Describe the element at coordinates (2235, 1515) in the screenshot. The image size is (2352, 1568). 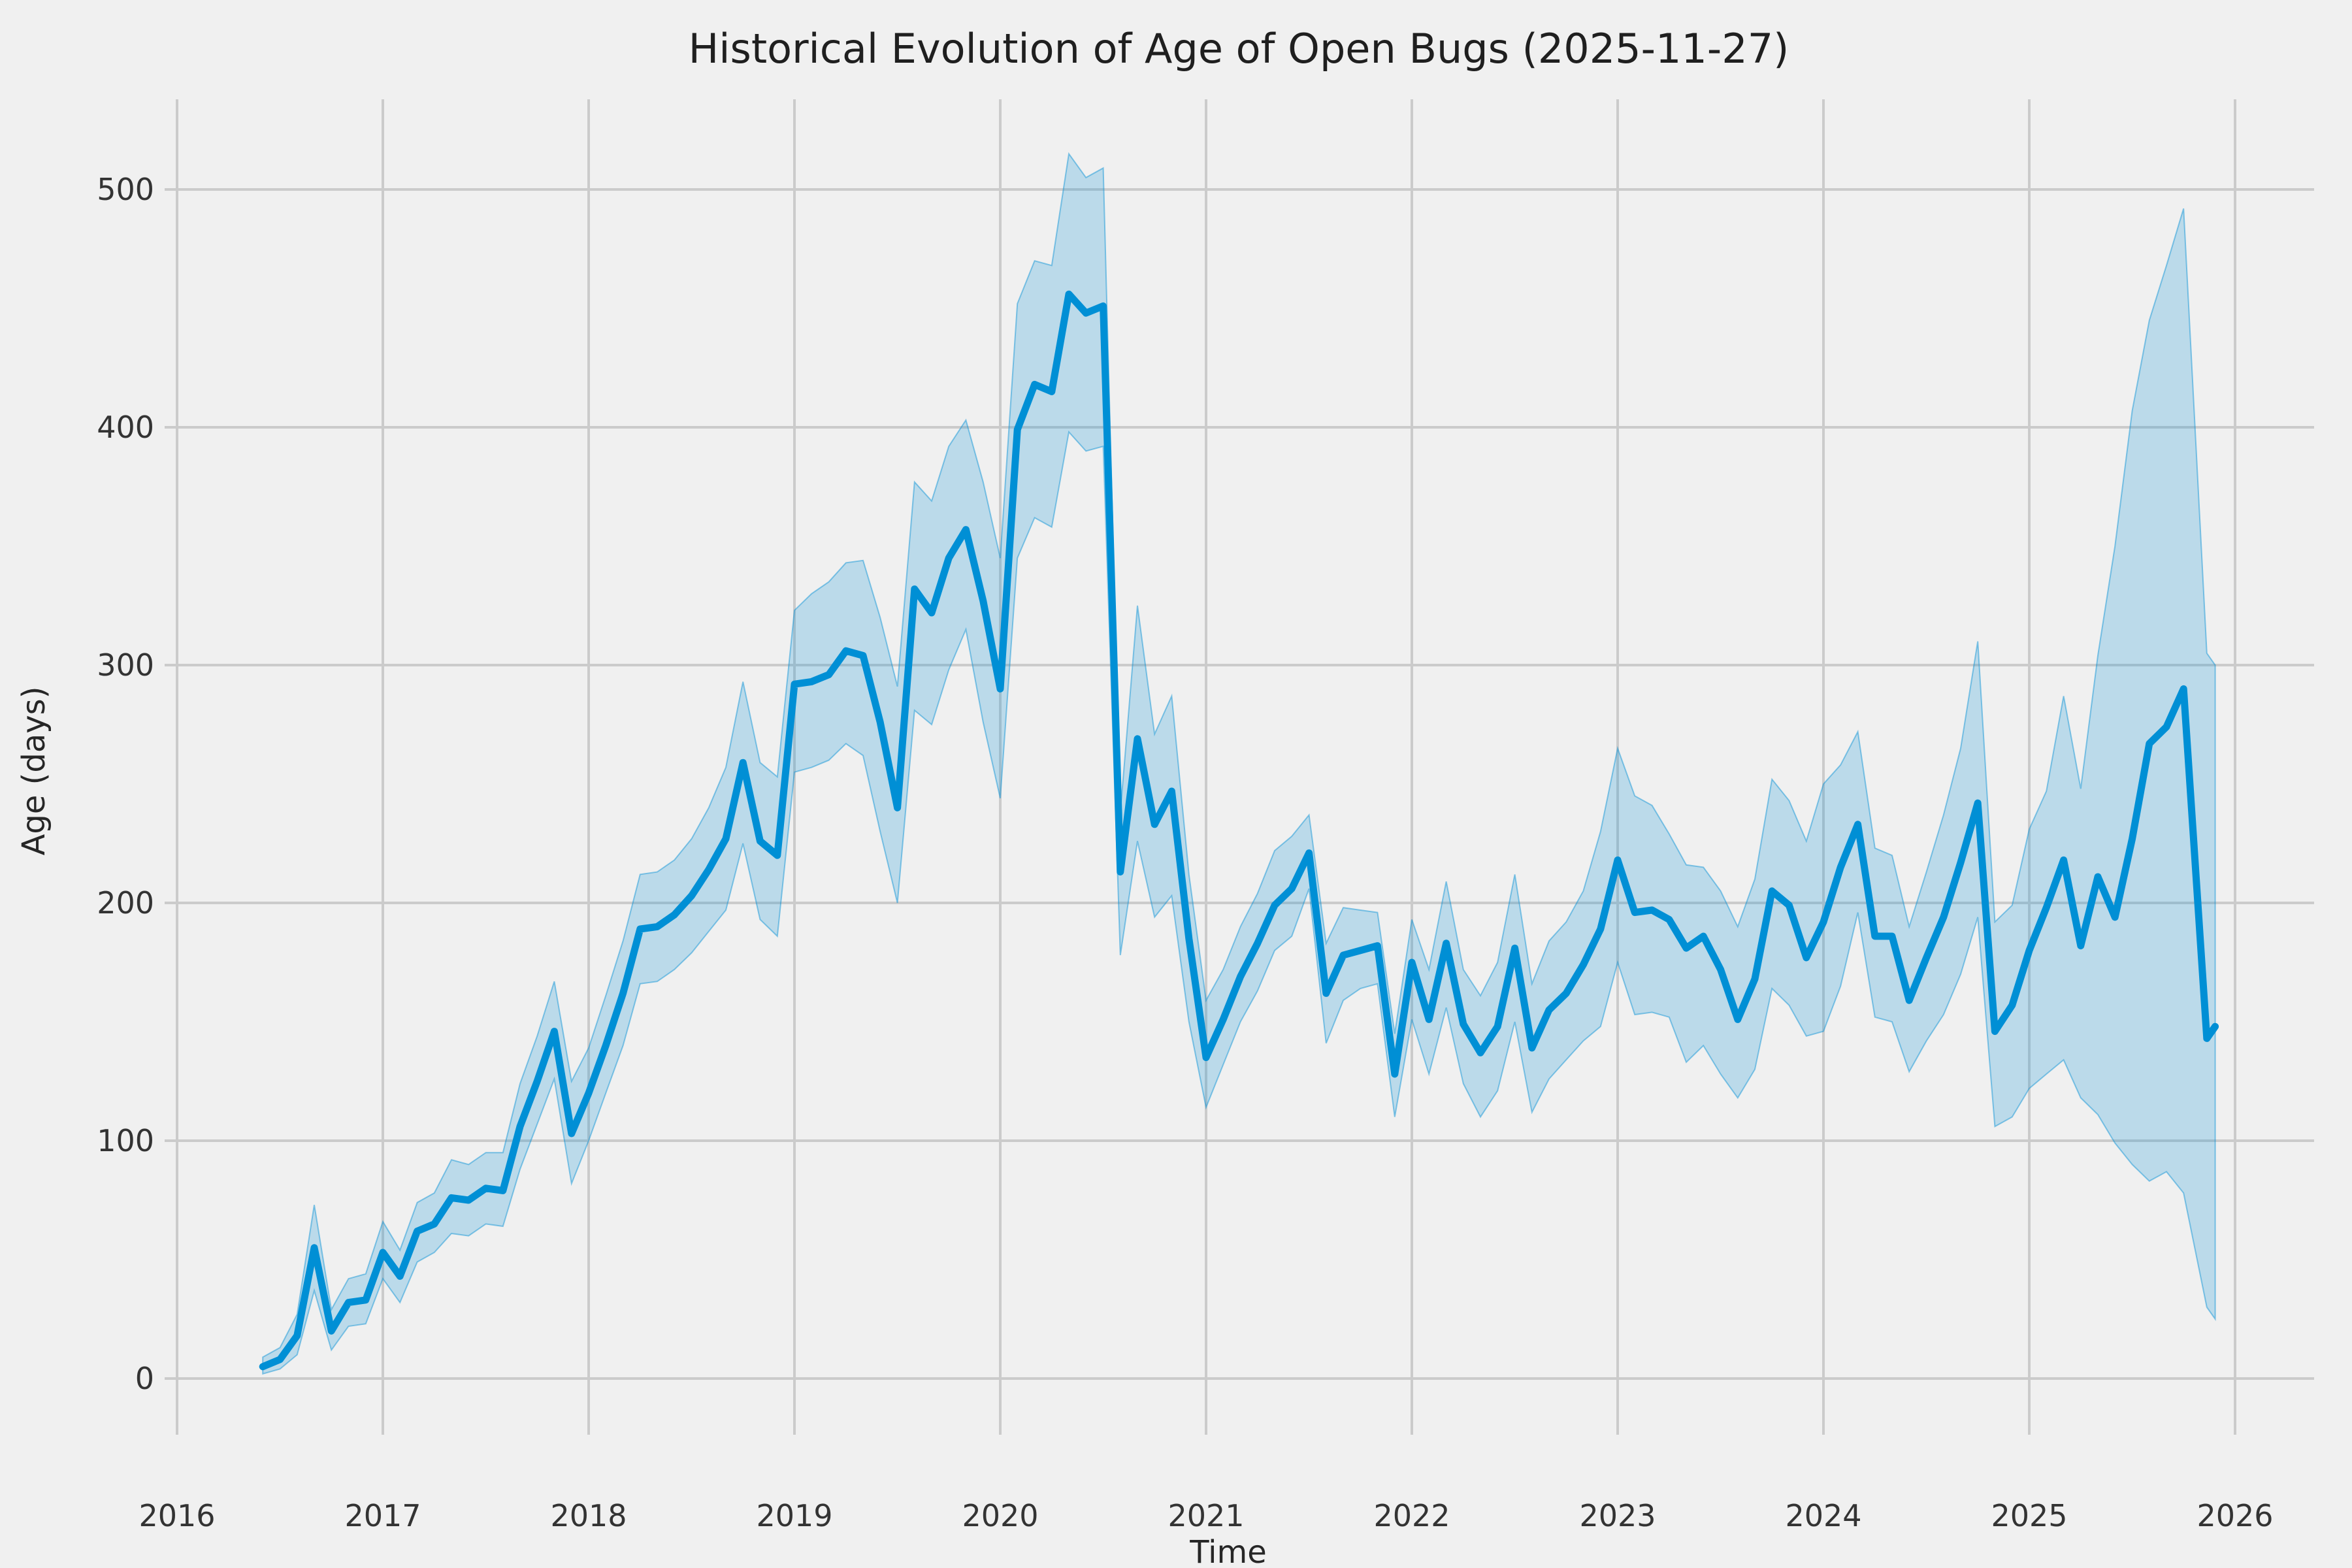
I see `x-tick-label-2026: 2026` at that location.